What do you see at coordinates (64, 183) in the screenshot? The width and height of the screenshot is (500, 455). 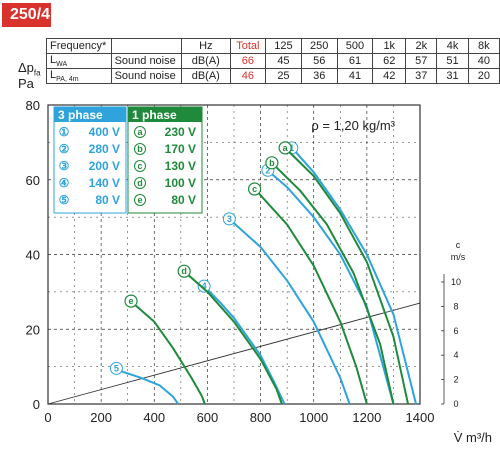 I see `legend-three-phase-mark: ④` at bounding box center [64, 183].